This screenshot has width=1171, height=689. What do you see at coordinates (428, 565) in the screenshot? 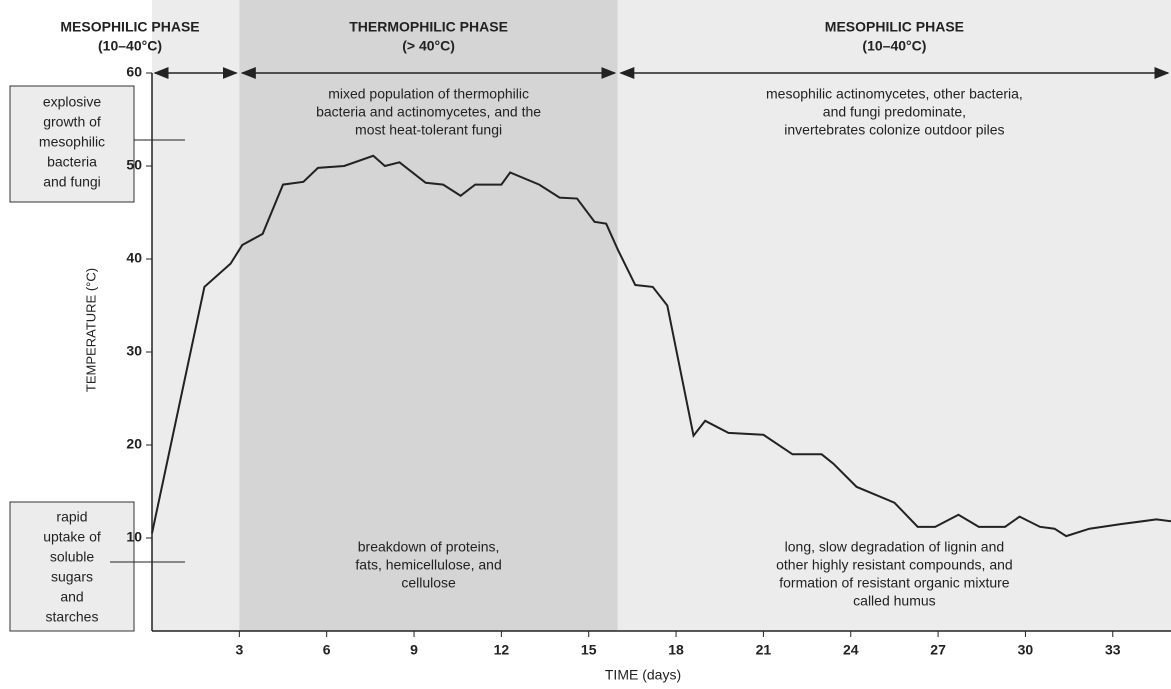
I see `phase-note: fats, hemicellulose, and` at bounding box center [428, 565].